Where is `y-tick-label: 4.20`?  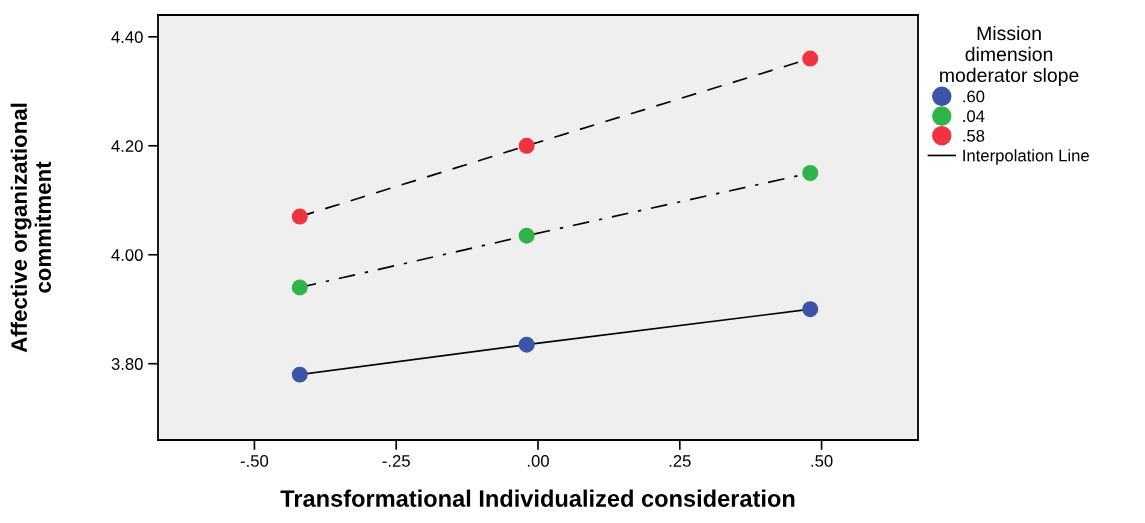
y-tick-label: 4.20 is located at coordinates (127, 146).